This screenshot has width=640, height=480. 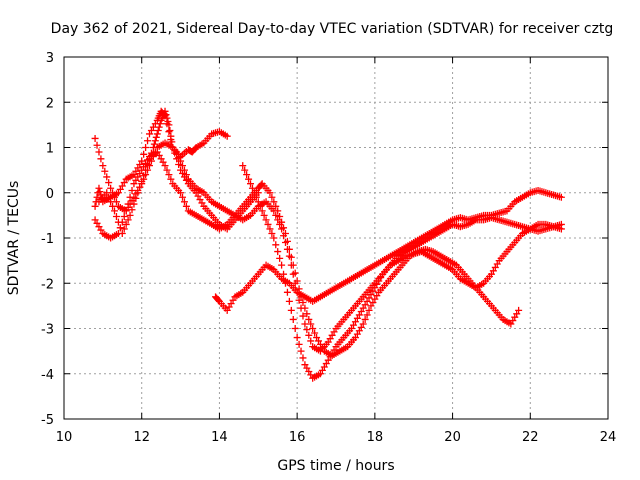 What do you see at coordinates (47, 375) in the screenshot?
I see `y-tick-label: -4` at bounding box center [47, 375].